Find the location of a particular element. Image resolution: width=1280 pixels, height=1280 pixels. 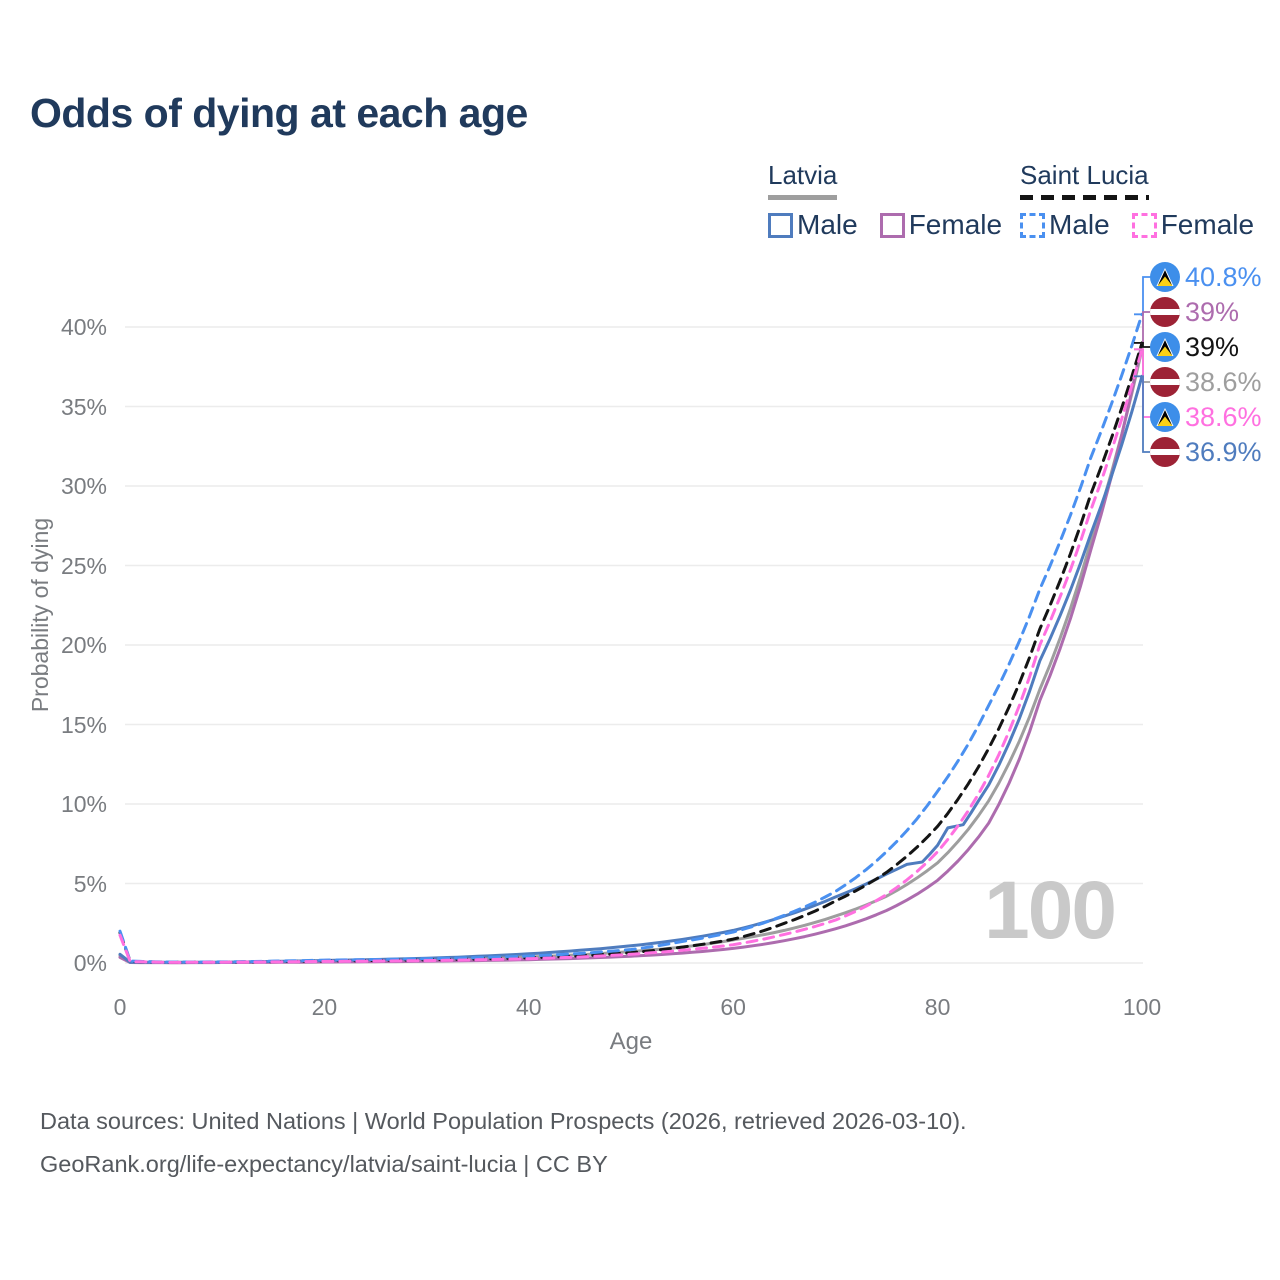

legend-swatch-latvia-female is located at coordinates (892, 225).